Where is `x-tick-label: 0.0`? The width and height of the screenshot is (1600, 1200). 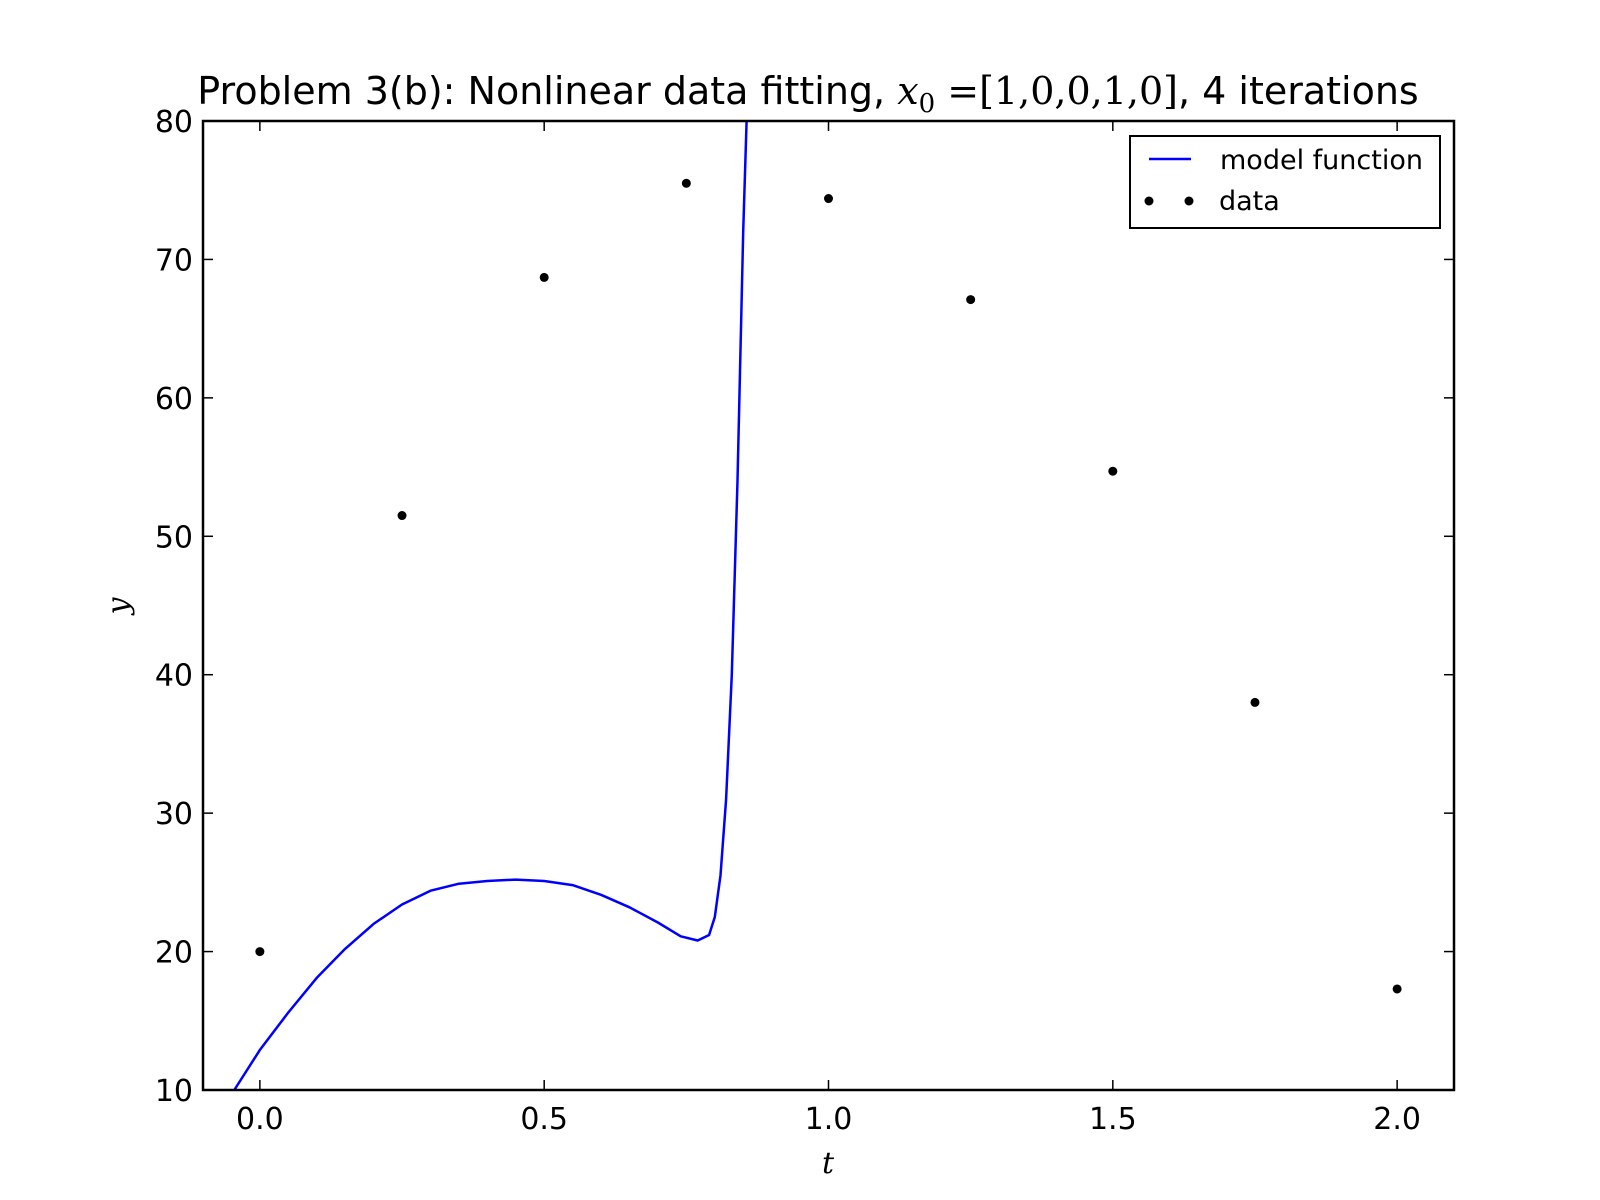
x-tick-label: 0.0 is located at coordinates (260, 1119).